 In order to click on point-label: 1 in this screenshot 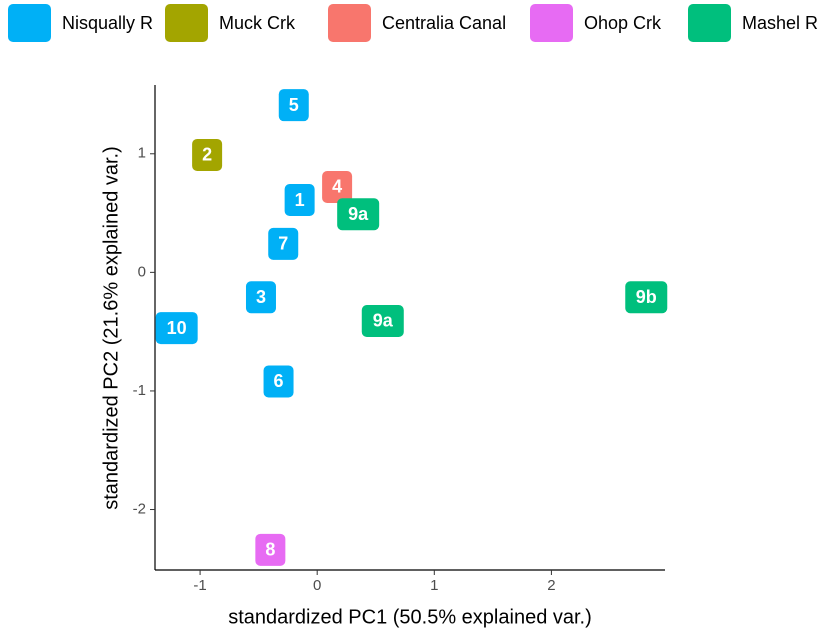, I will do `click(300, 200)`.